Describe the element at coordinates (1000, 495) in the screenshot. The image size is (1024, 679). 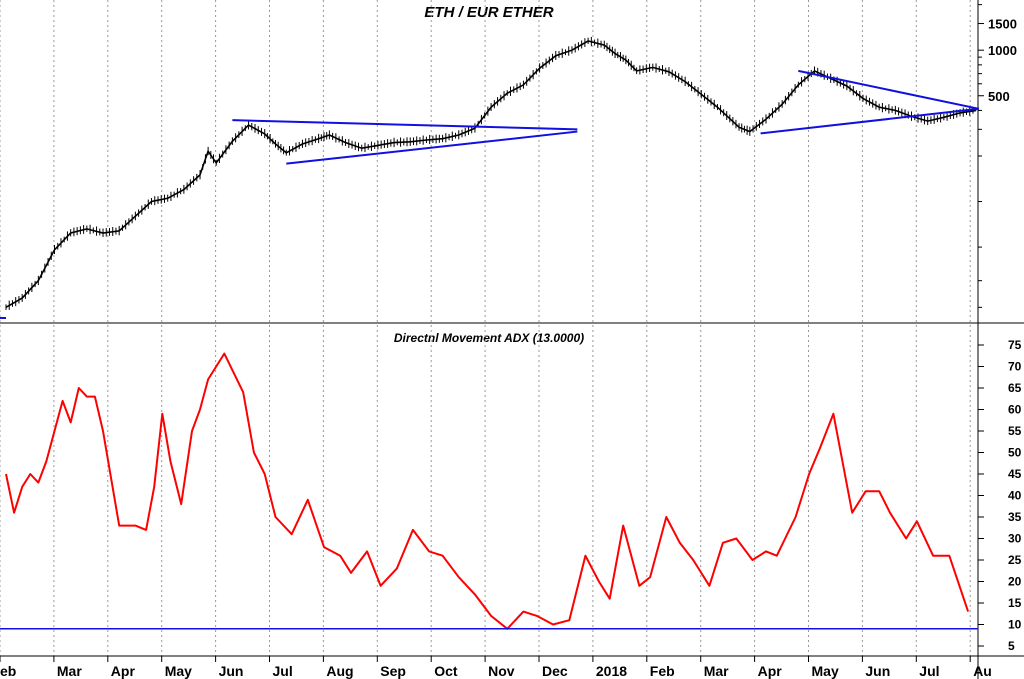
I see `adx-y-ticks: 75 70 65 60 55 50 45 40 35 30 25 20 15 10 5` at that location.